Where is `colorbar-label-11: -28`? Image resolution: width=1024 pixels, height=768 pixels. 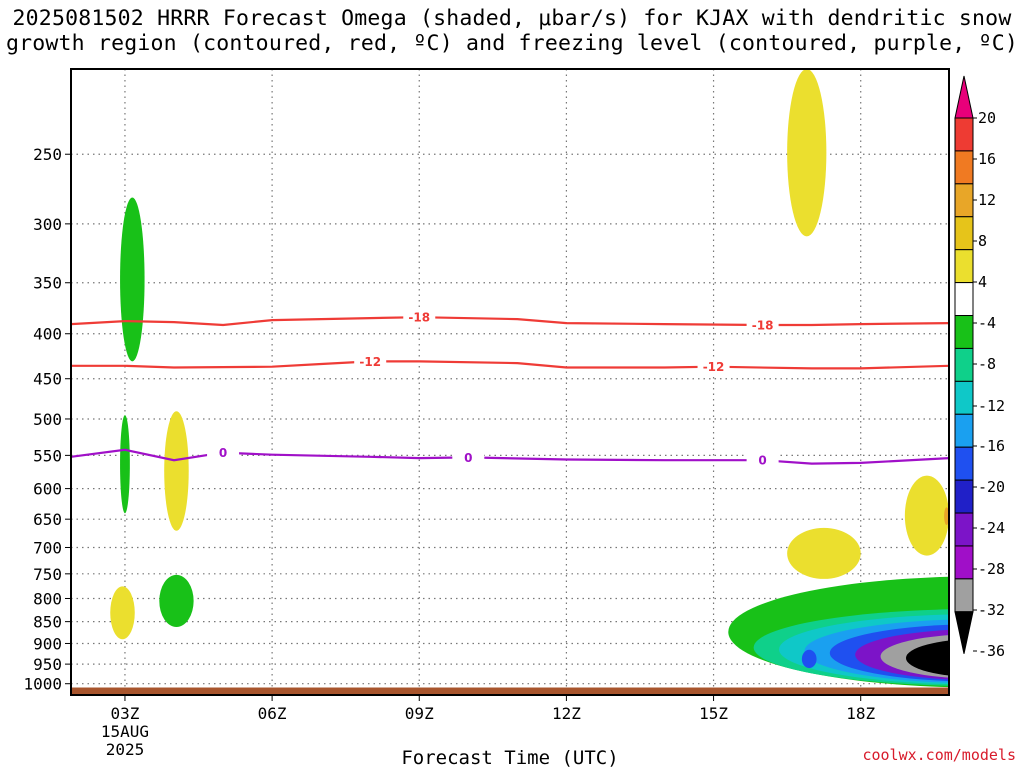
colorbar-label-11: -28 is located at coordinates (991, 569).